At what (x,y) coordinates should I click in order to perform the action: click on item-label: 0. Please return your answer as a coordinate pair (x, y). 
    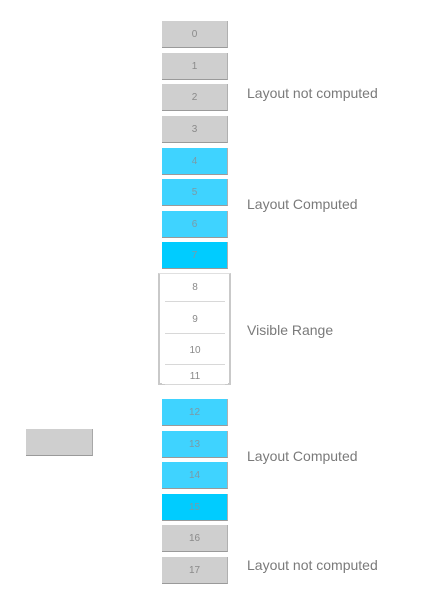
    Looking at the image, I should click on (194, 34).